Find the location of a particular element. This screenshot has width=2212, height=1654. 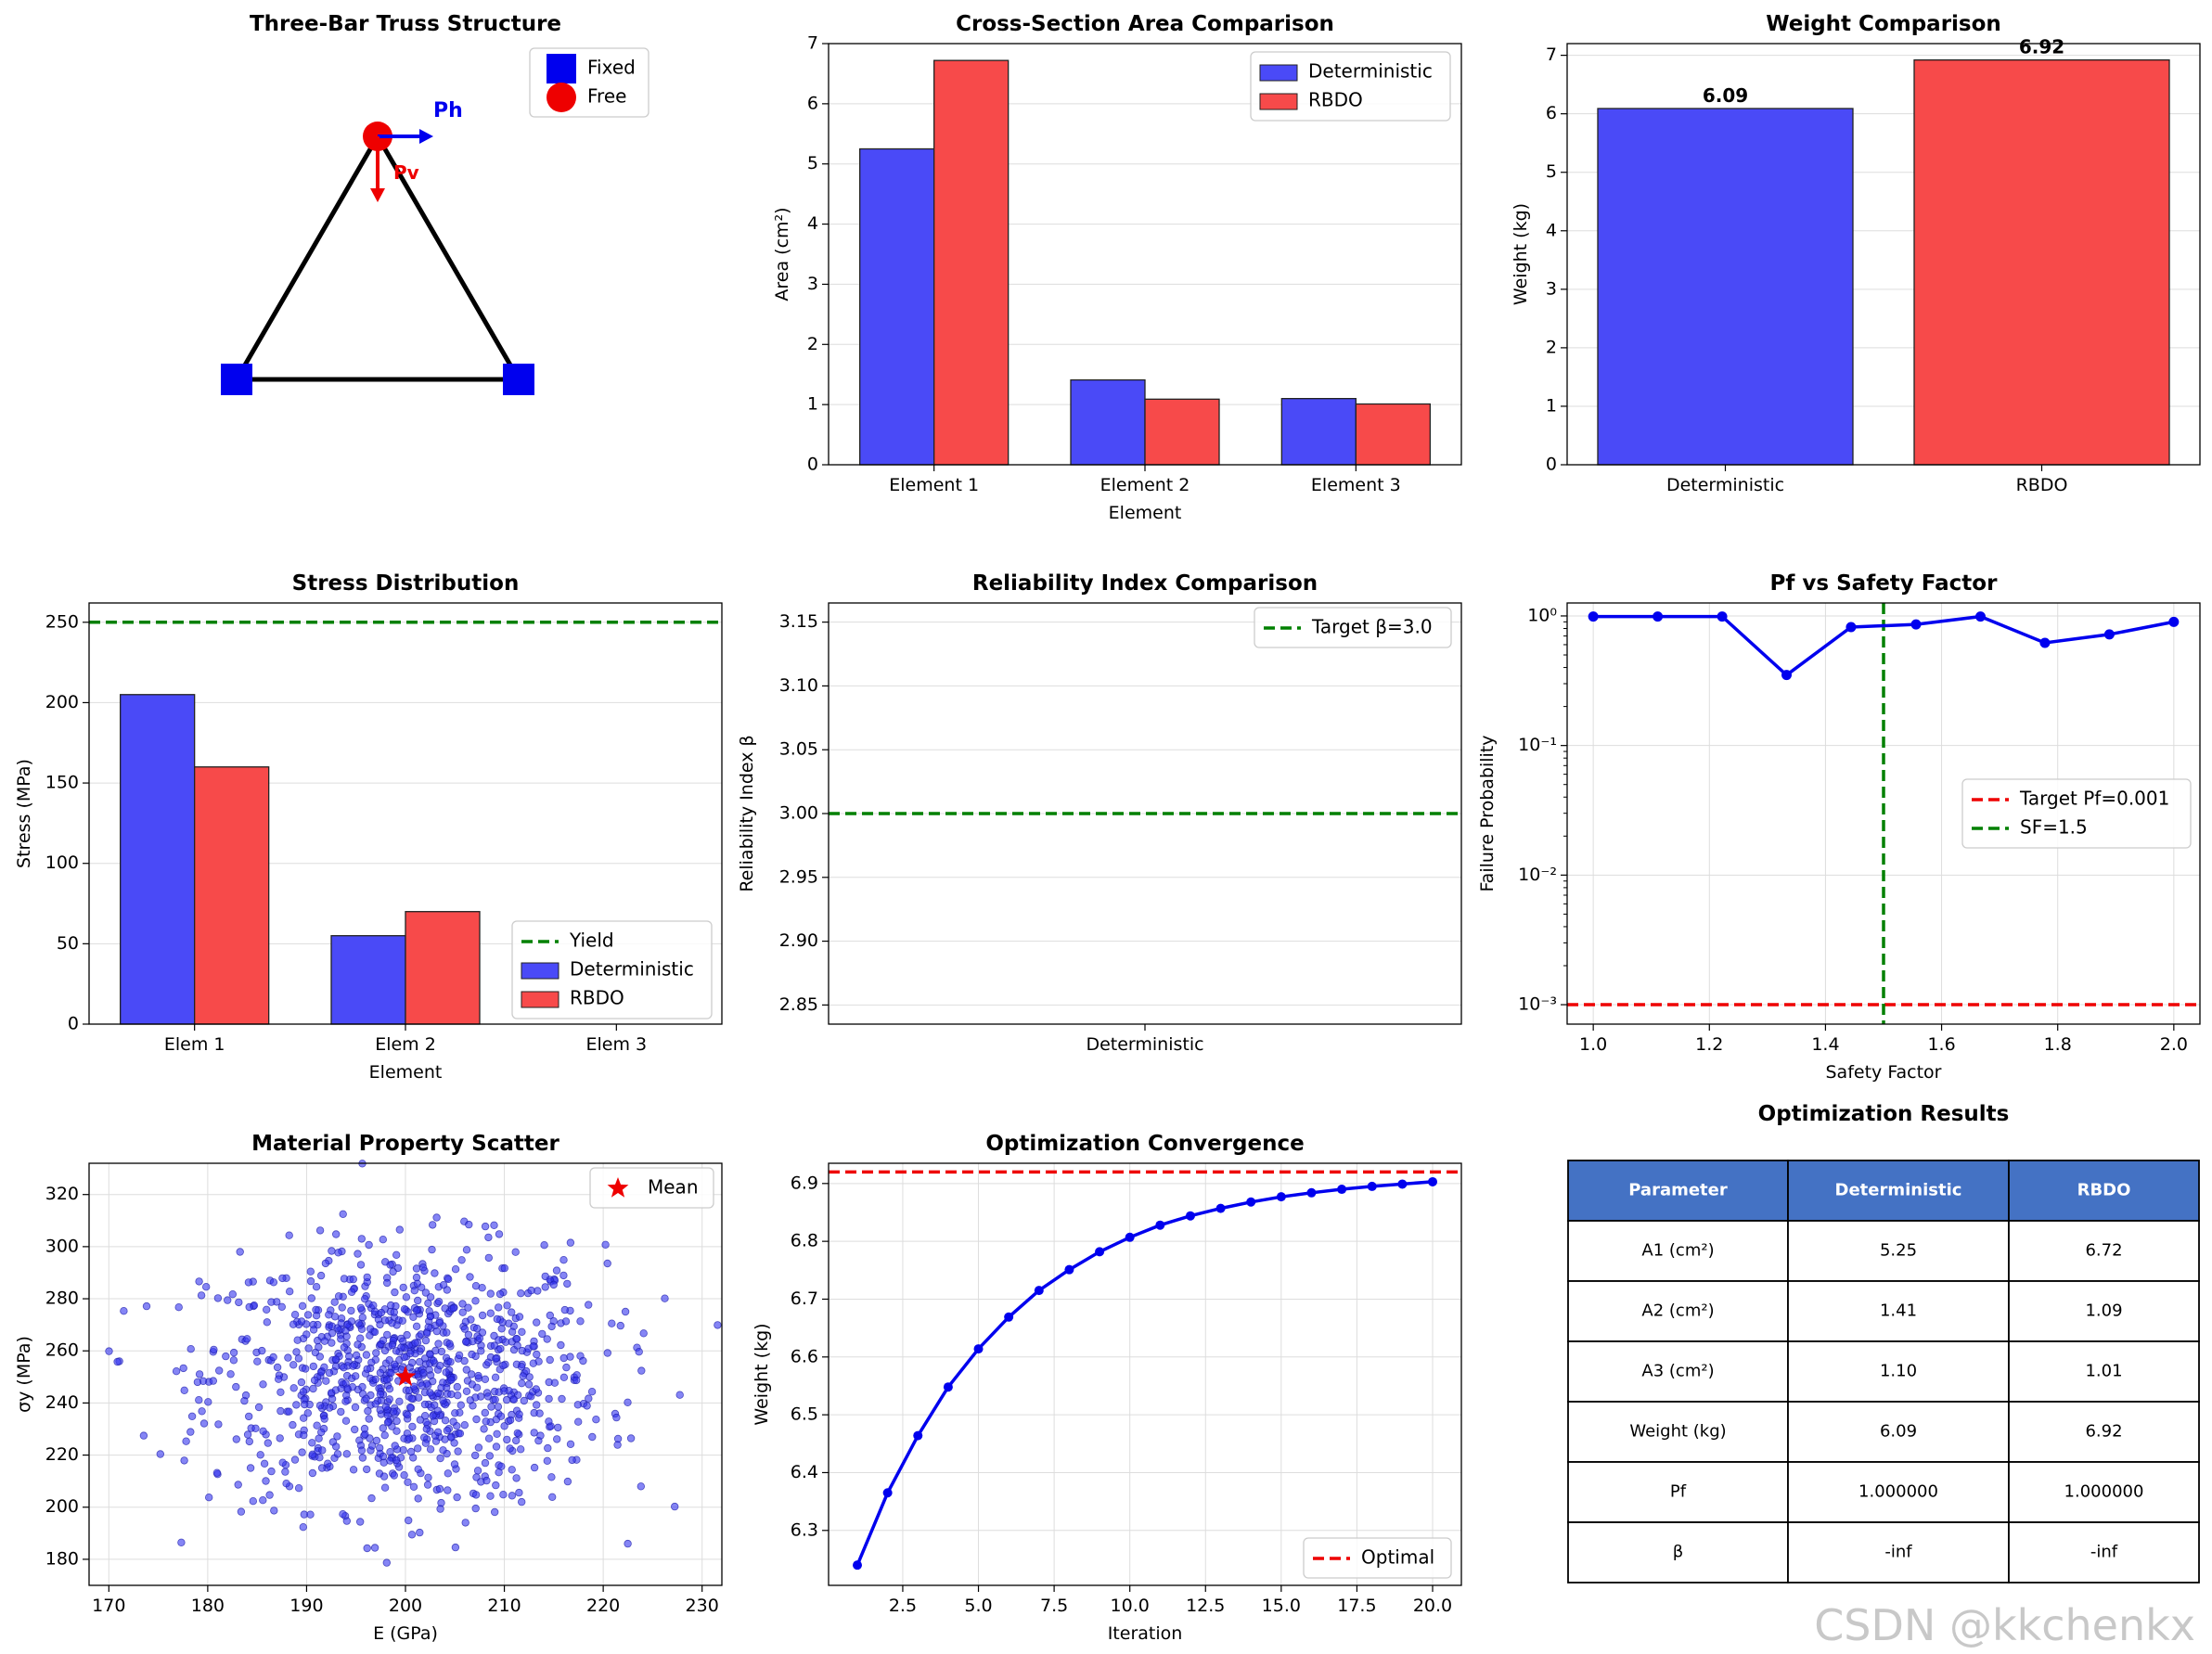

pf-ylabel: Failure Probability is located at coordinates (1487, 814).